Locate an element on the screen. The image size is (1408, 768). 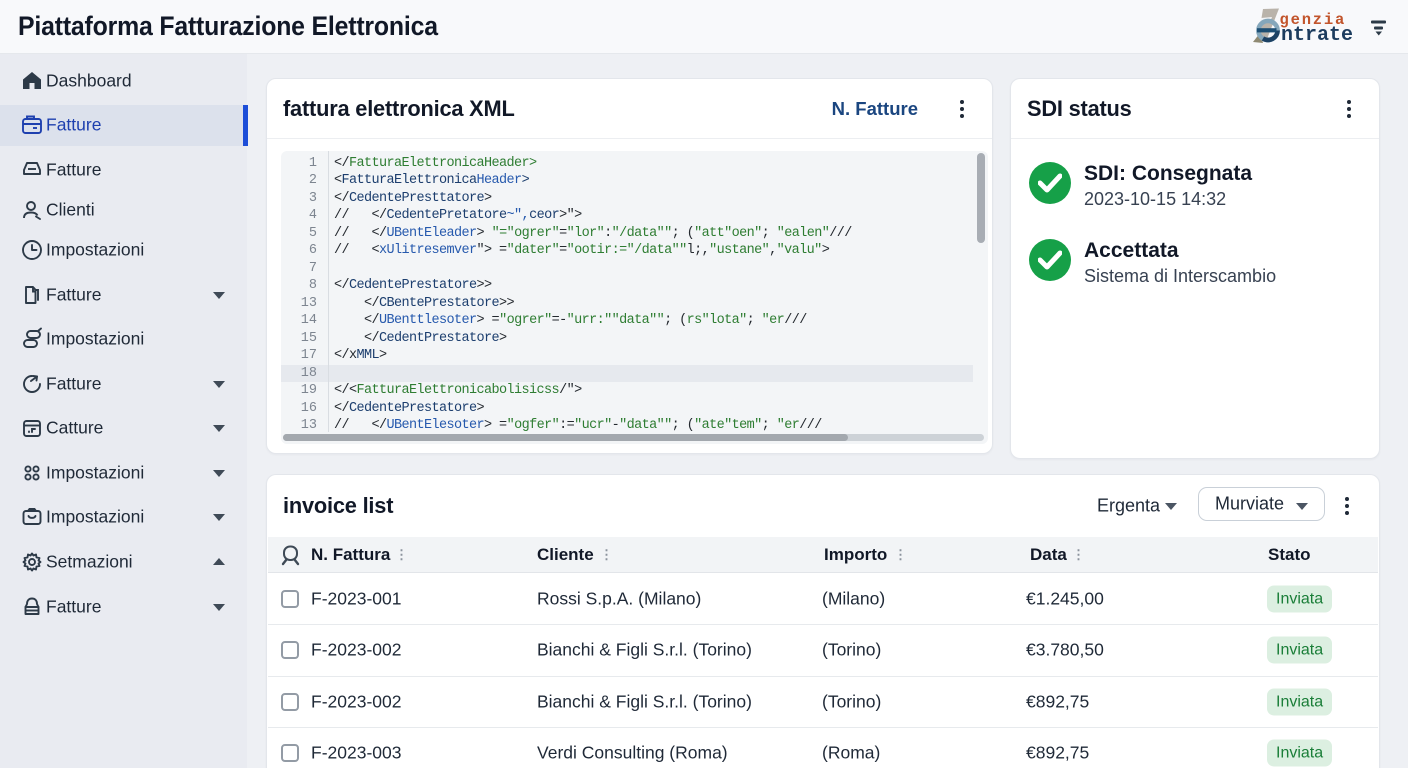
svg-text: ntrate is located at coordinates (1317, 35).